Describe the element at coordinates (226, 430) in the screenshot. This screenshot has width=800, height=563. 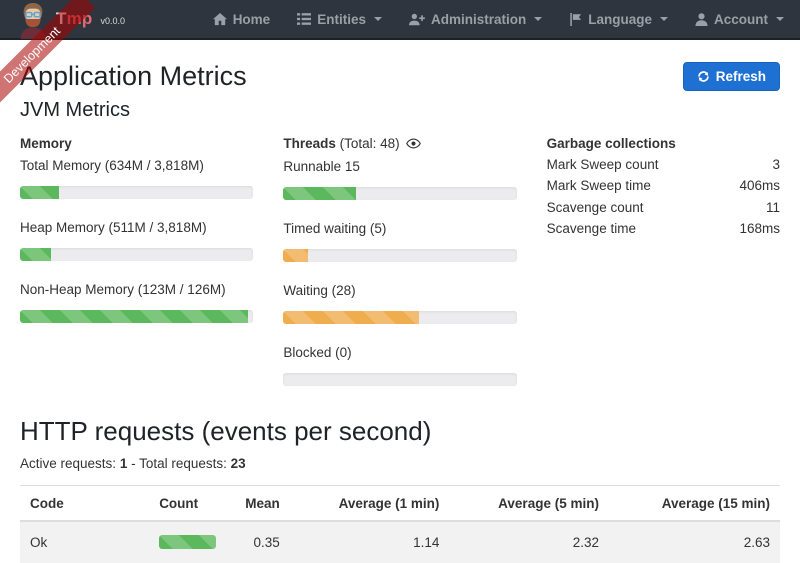
I see `http-requests-title: HTTP requests (events per second)` at that location.